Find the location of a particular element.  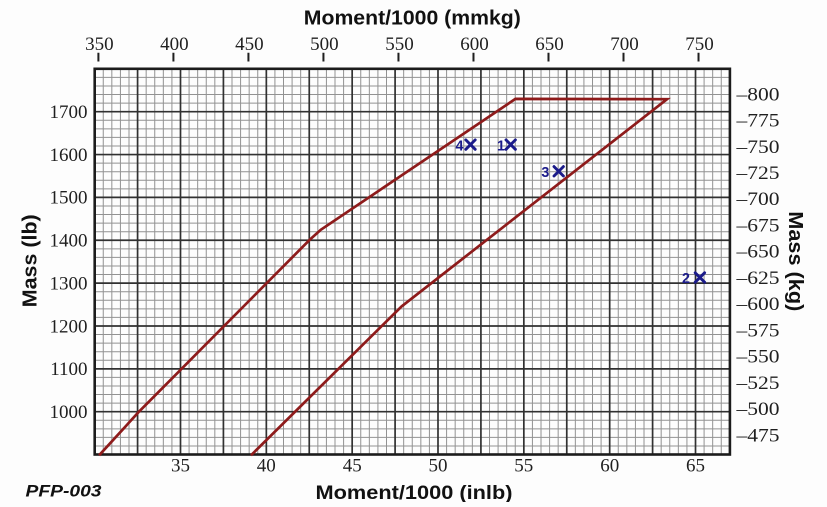

svg-text: 1 is located at coordinates (501, 147).